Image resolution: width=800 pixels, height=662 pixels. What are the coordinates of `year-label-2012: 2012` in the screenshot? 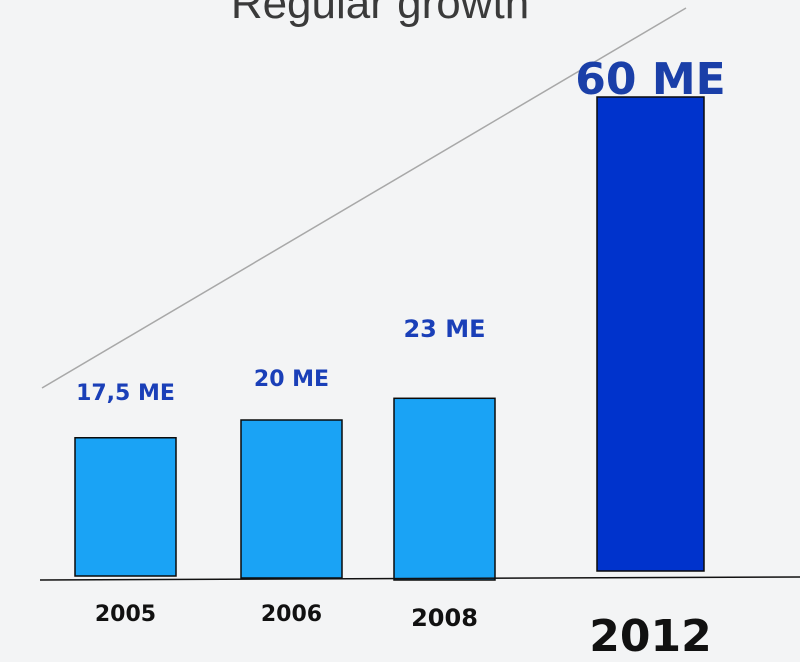 It's located at (650, 636).